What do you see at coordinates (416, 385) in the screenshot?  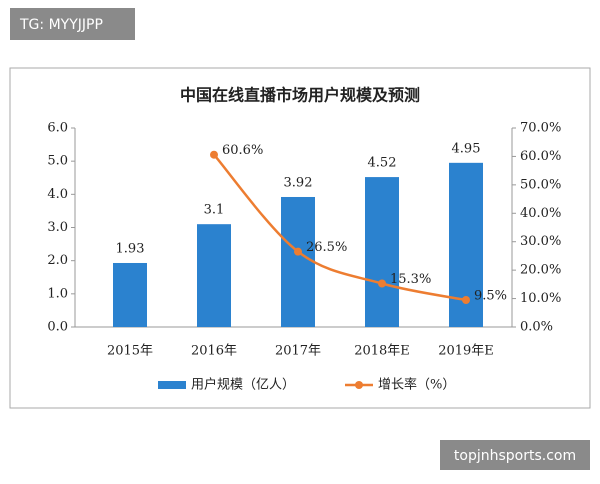 I see `legend-label: 增长率（%）` at bounding box center [416, 385].